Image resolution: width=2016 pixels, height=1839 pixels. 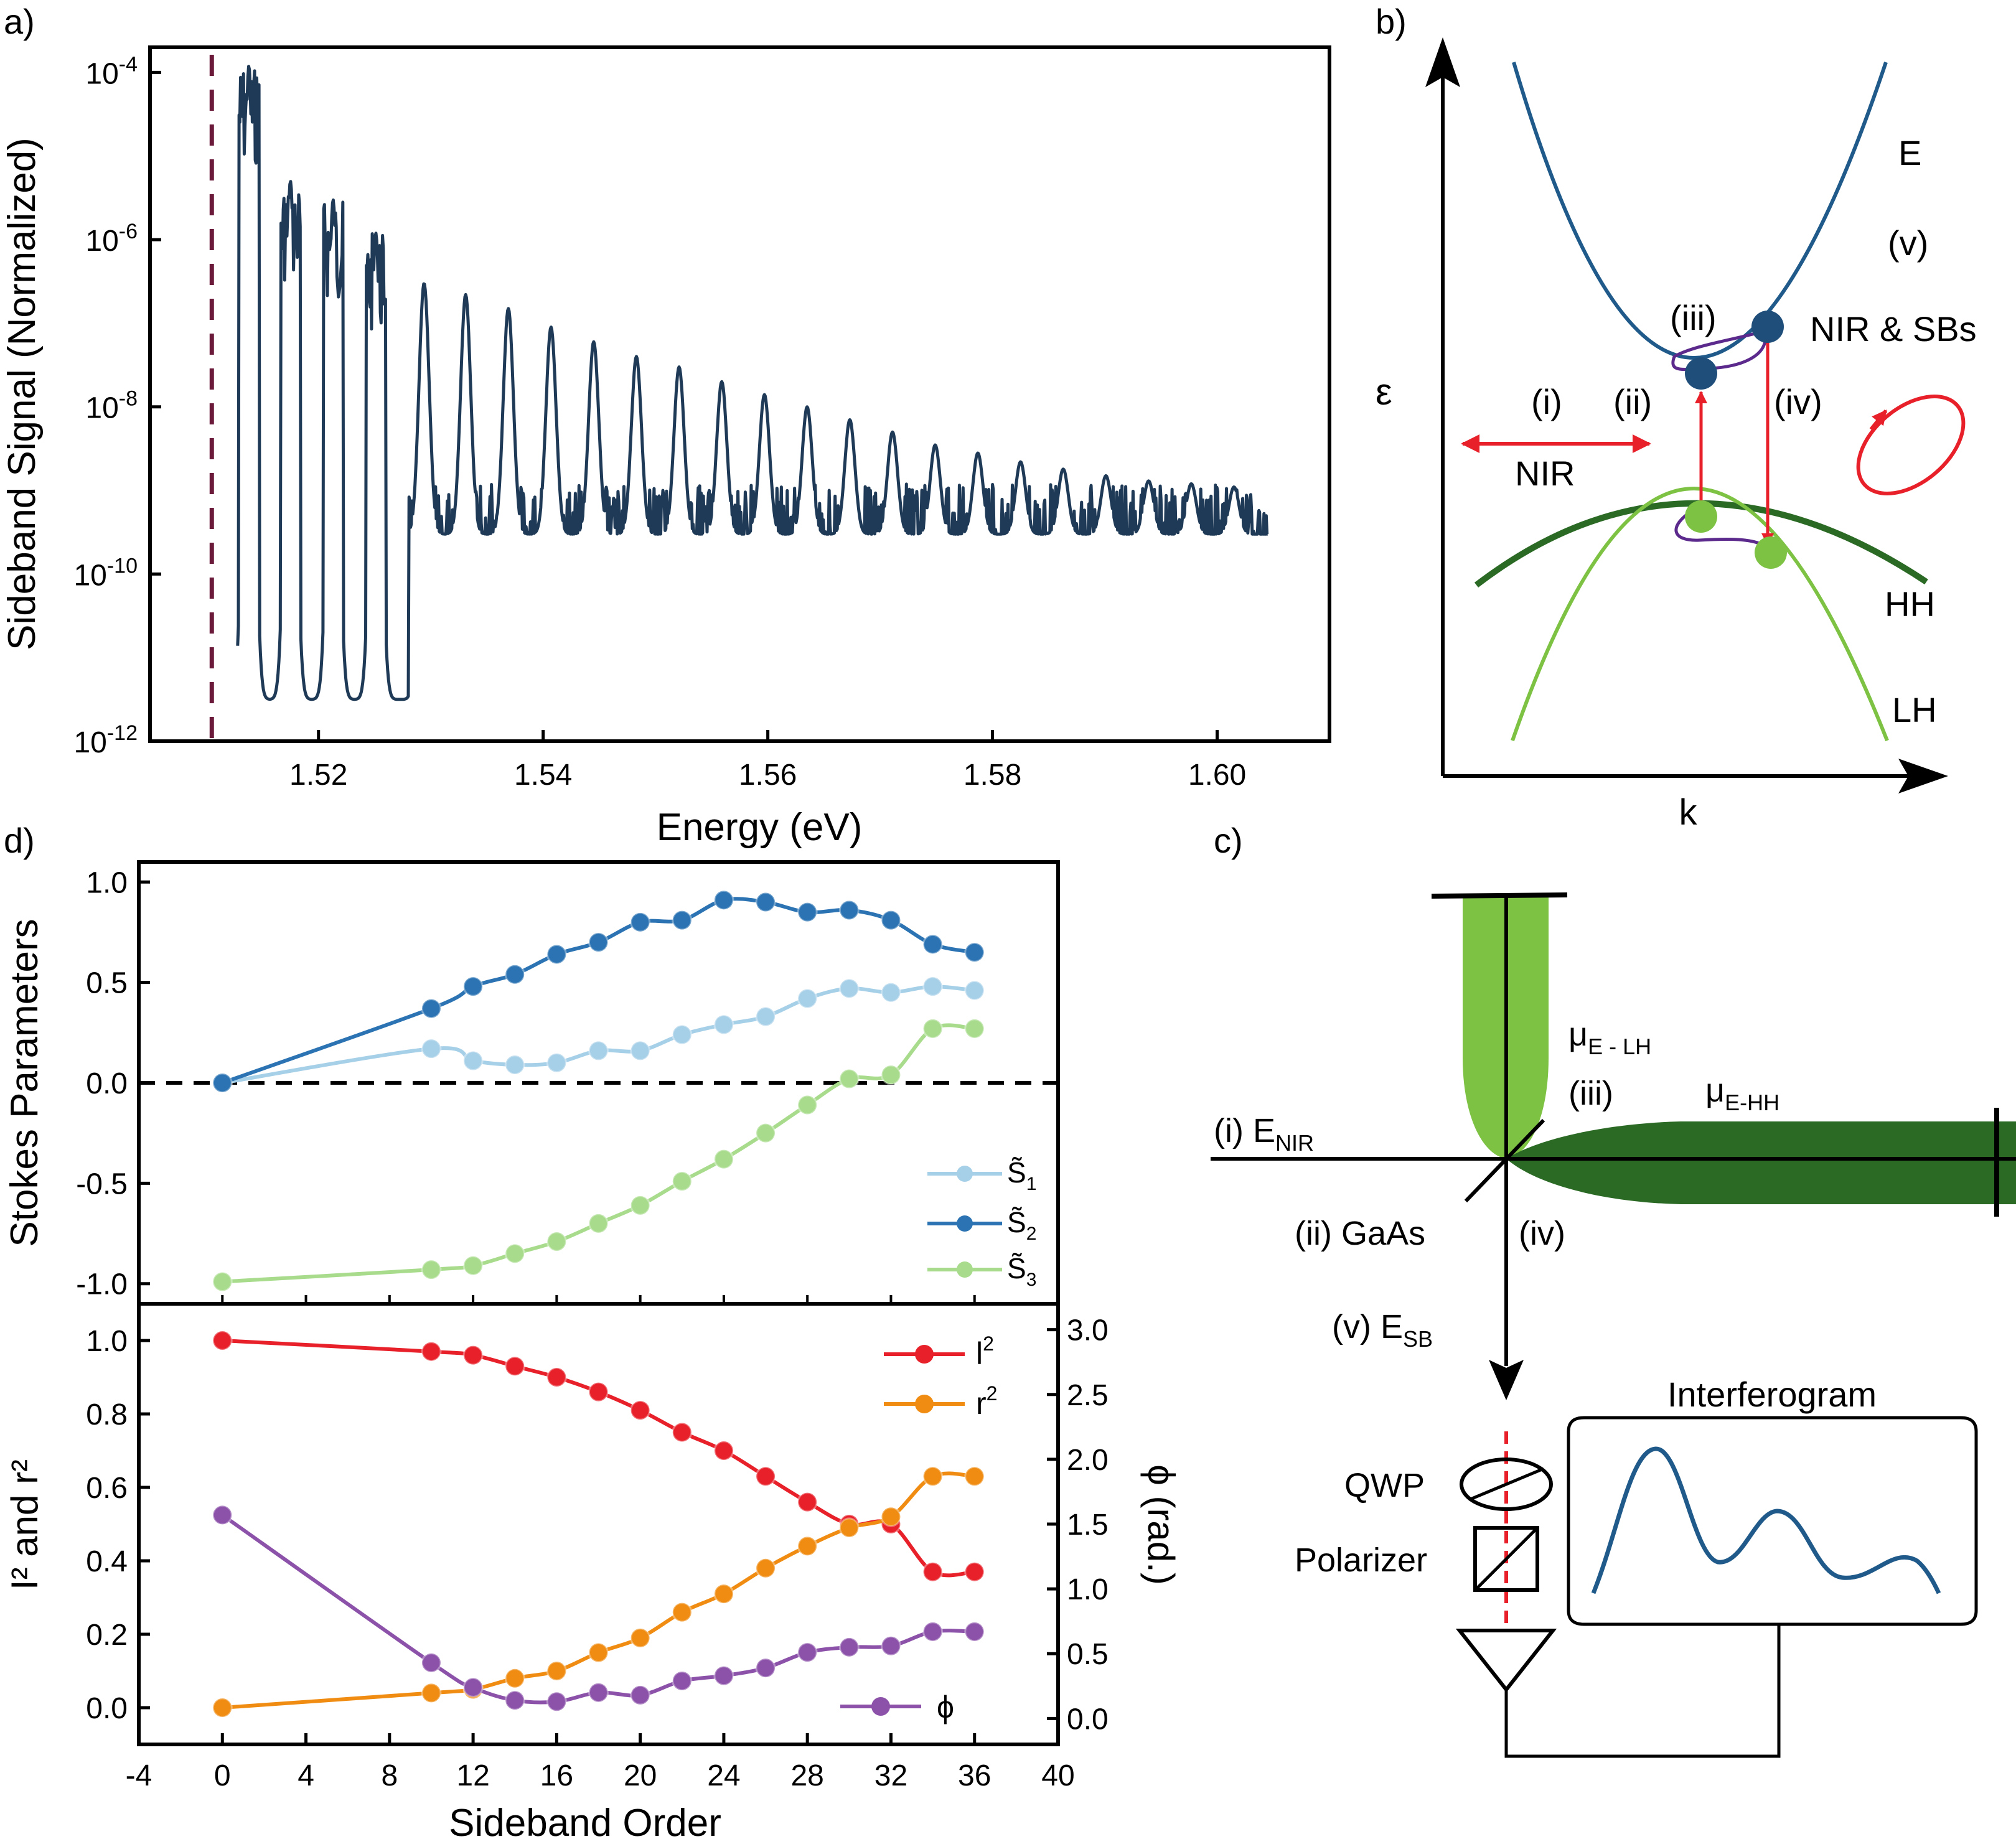 I want to click on top-y-ticks: -1.0 -0.5 0.0 0.5 1.0, so click(x=113, y=1083).